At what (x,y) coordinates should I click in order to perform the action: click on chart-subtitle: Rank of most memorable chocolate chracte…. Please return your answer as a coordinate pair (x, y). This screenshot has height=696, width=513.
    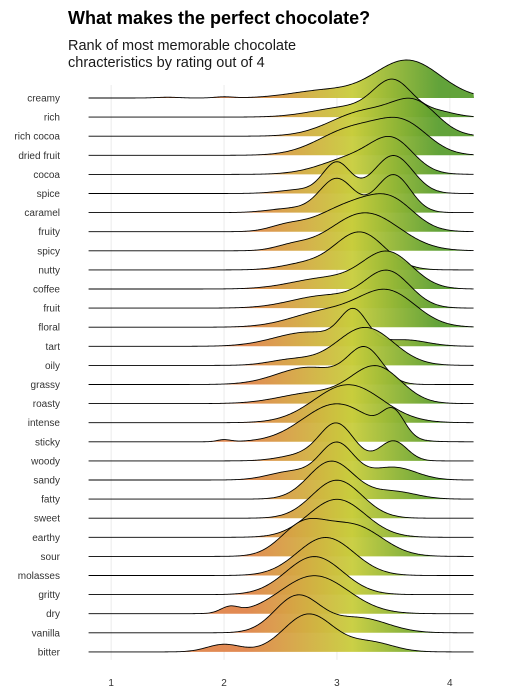
    Looking at the image, I should click on (182, 54).